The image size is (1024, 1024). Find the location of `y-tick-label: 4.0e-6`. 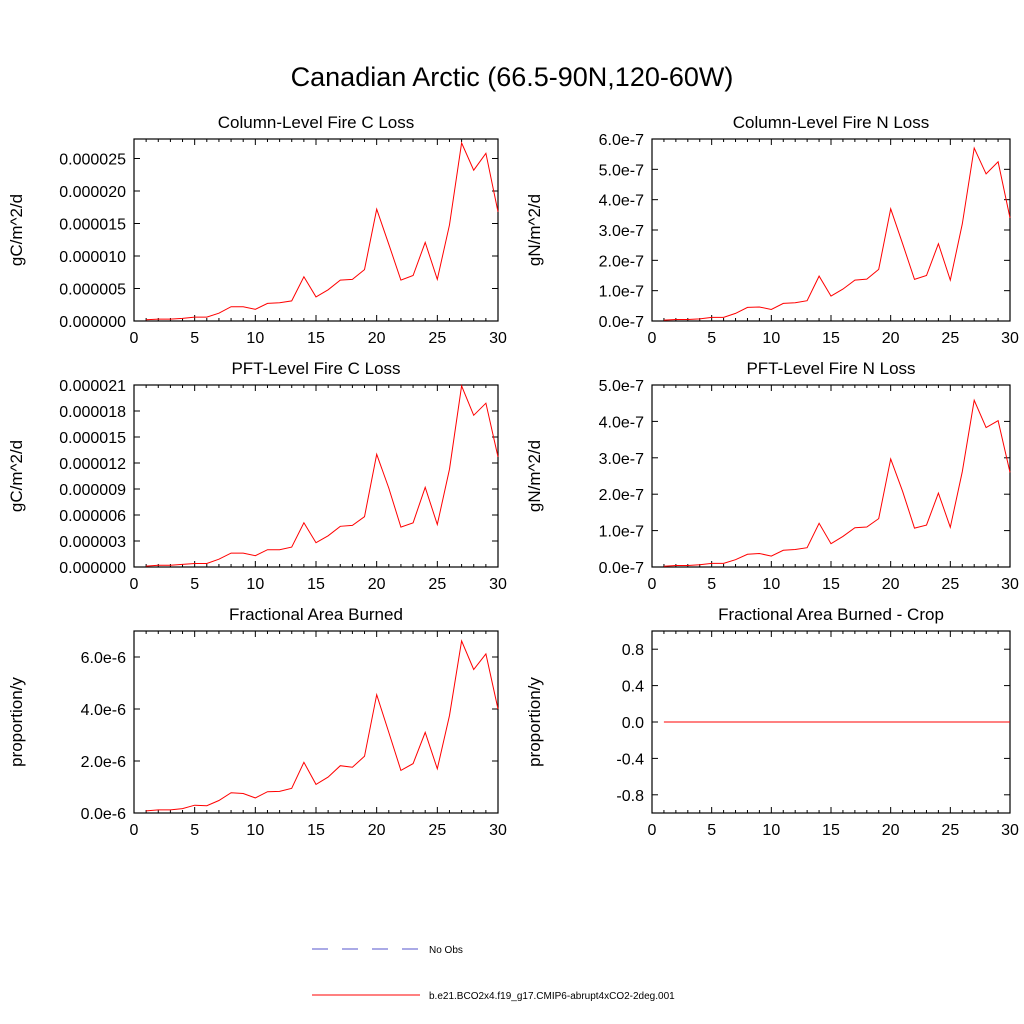

y-tick-label: 4.0e-6 is located at coordinates (103, 710).